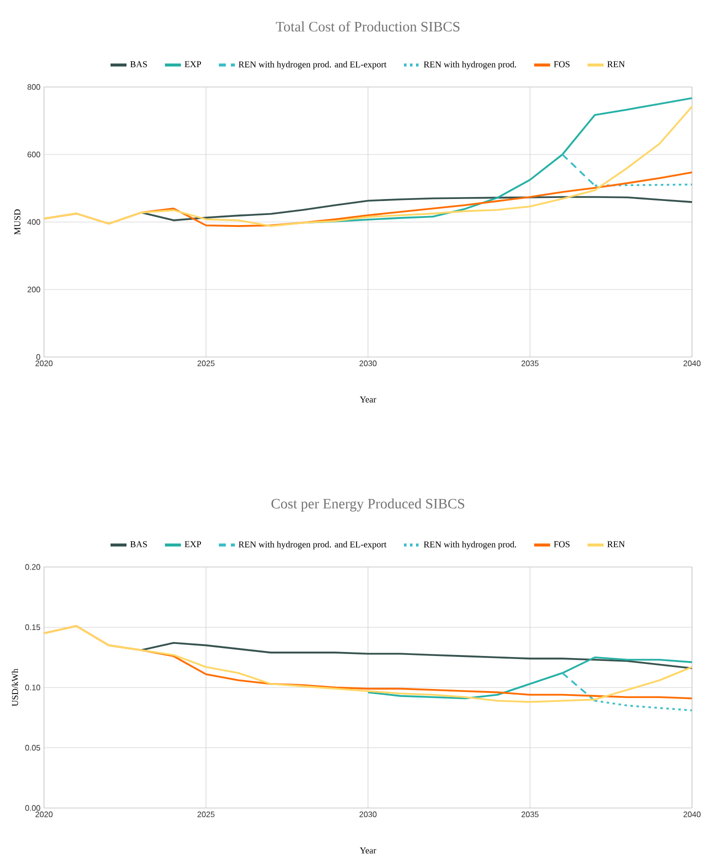 This screenshot has height=861, width=706. I want to click on chart-title: Total Cost of Production SIBCS, so click(368, 26).